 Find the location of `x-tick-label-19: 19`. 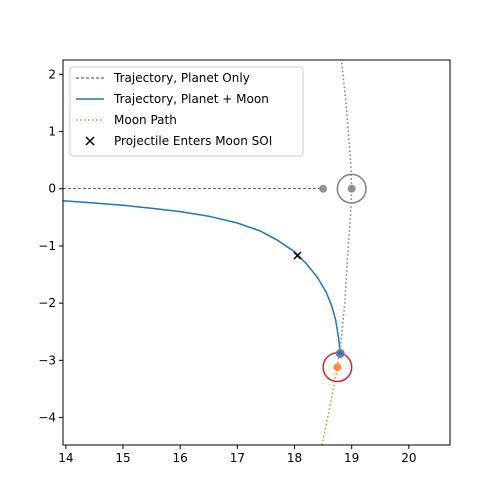

x-tick-label-19: 19 is located at coordinates (351, 458).